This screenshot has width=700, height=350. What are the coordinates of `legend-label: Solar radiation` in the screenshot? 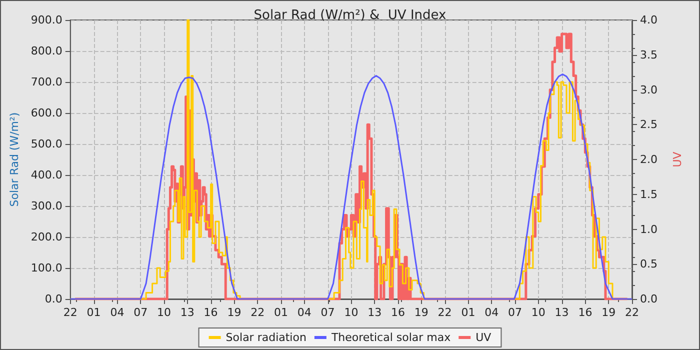 It's located at (266, 337).